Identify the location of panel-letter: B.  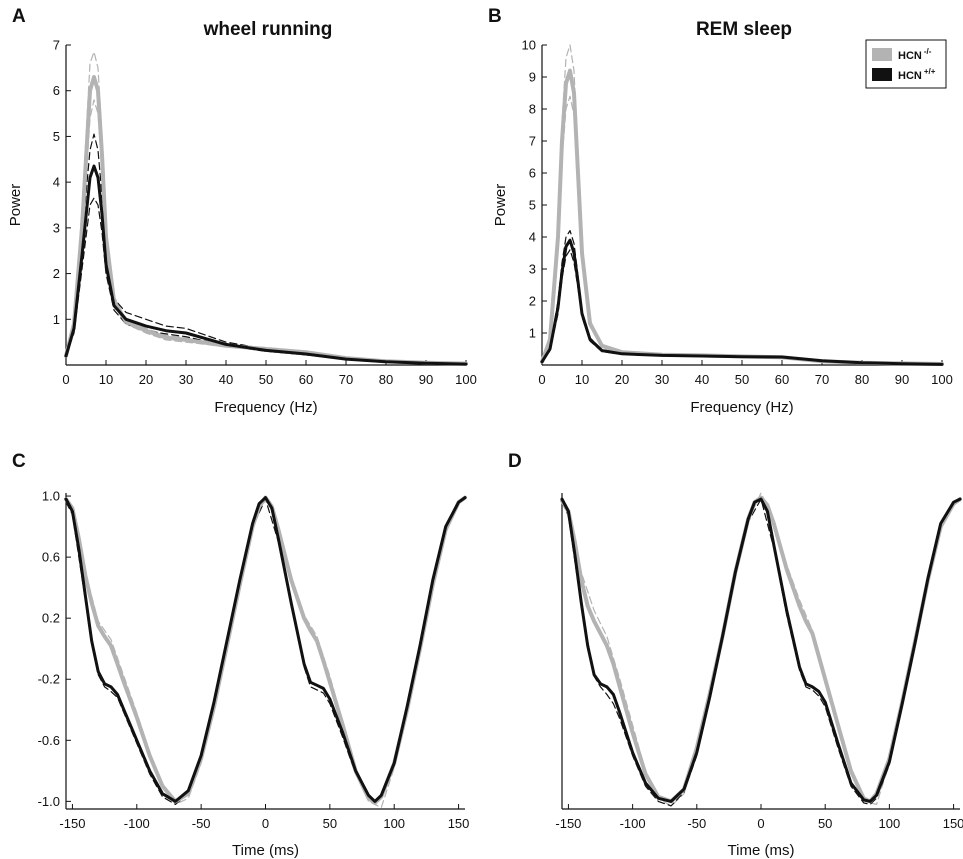
(495, 16).